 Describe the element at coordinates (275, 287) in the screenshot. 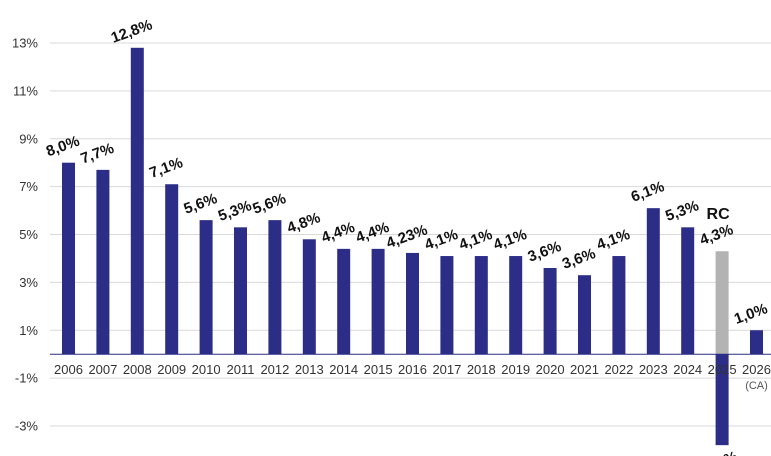

I see `bar-2012` at that location.